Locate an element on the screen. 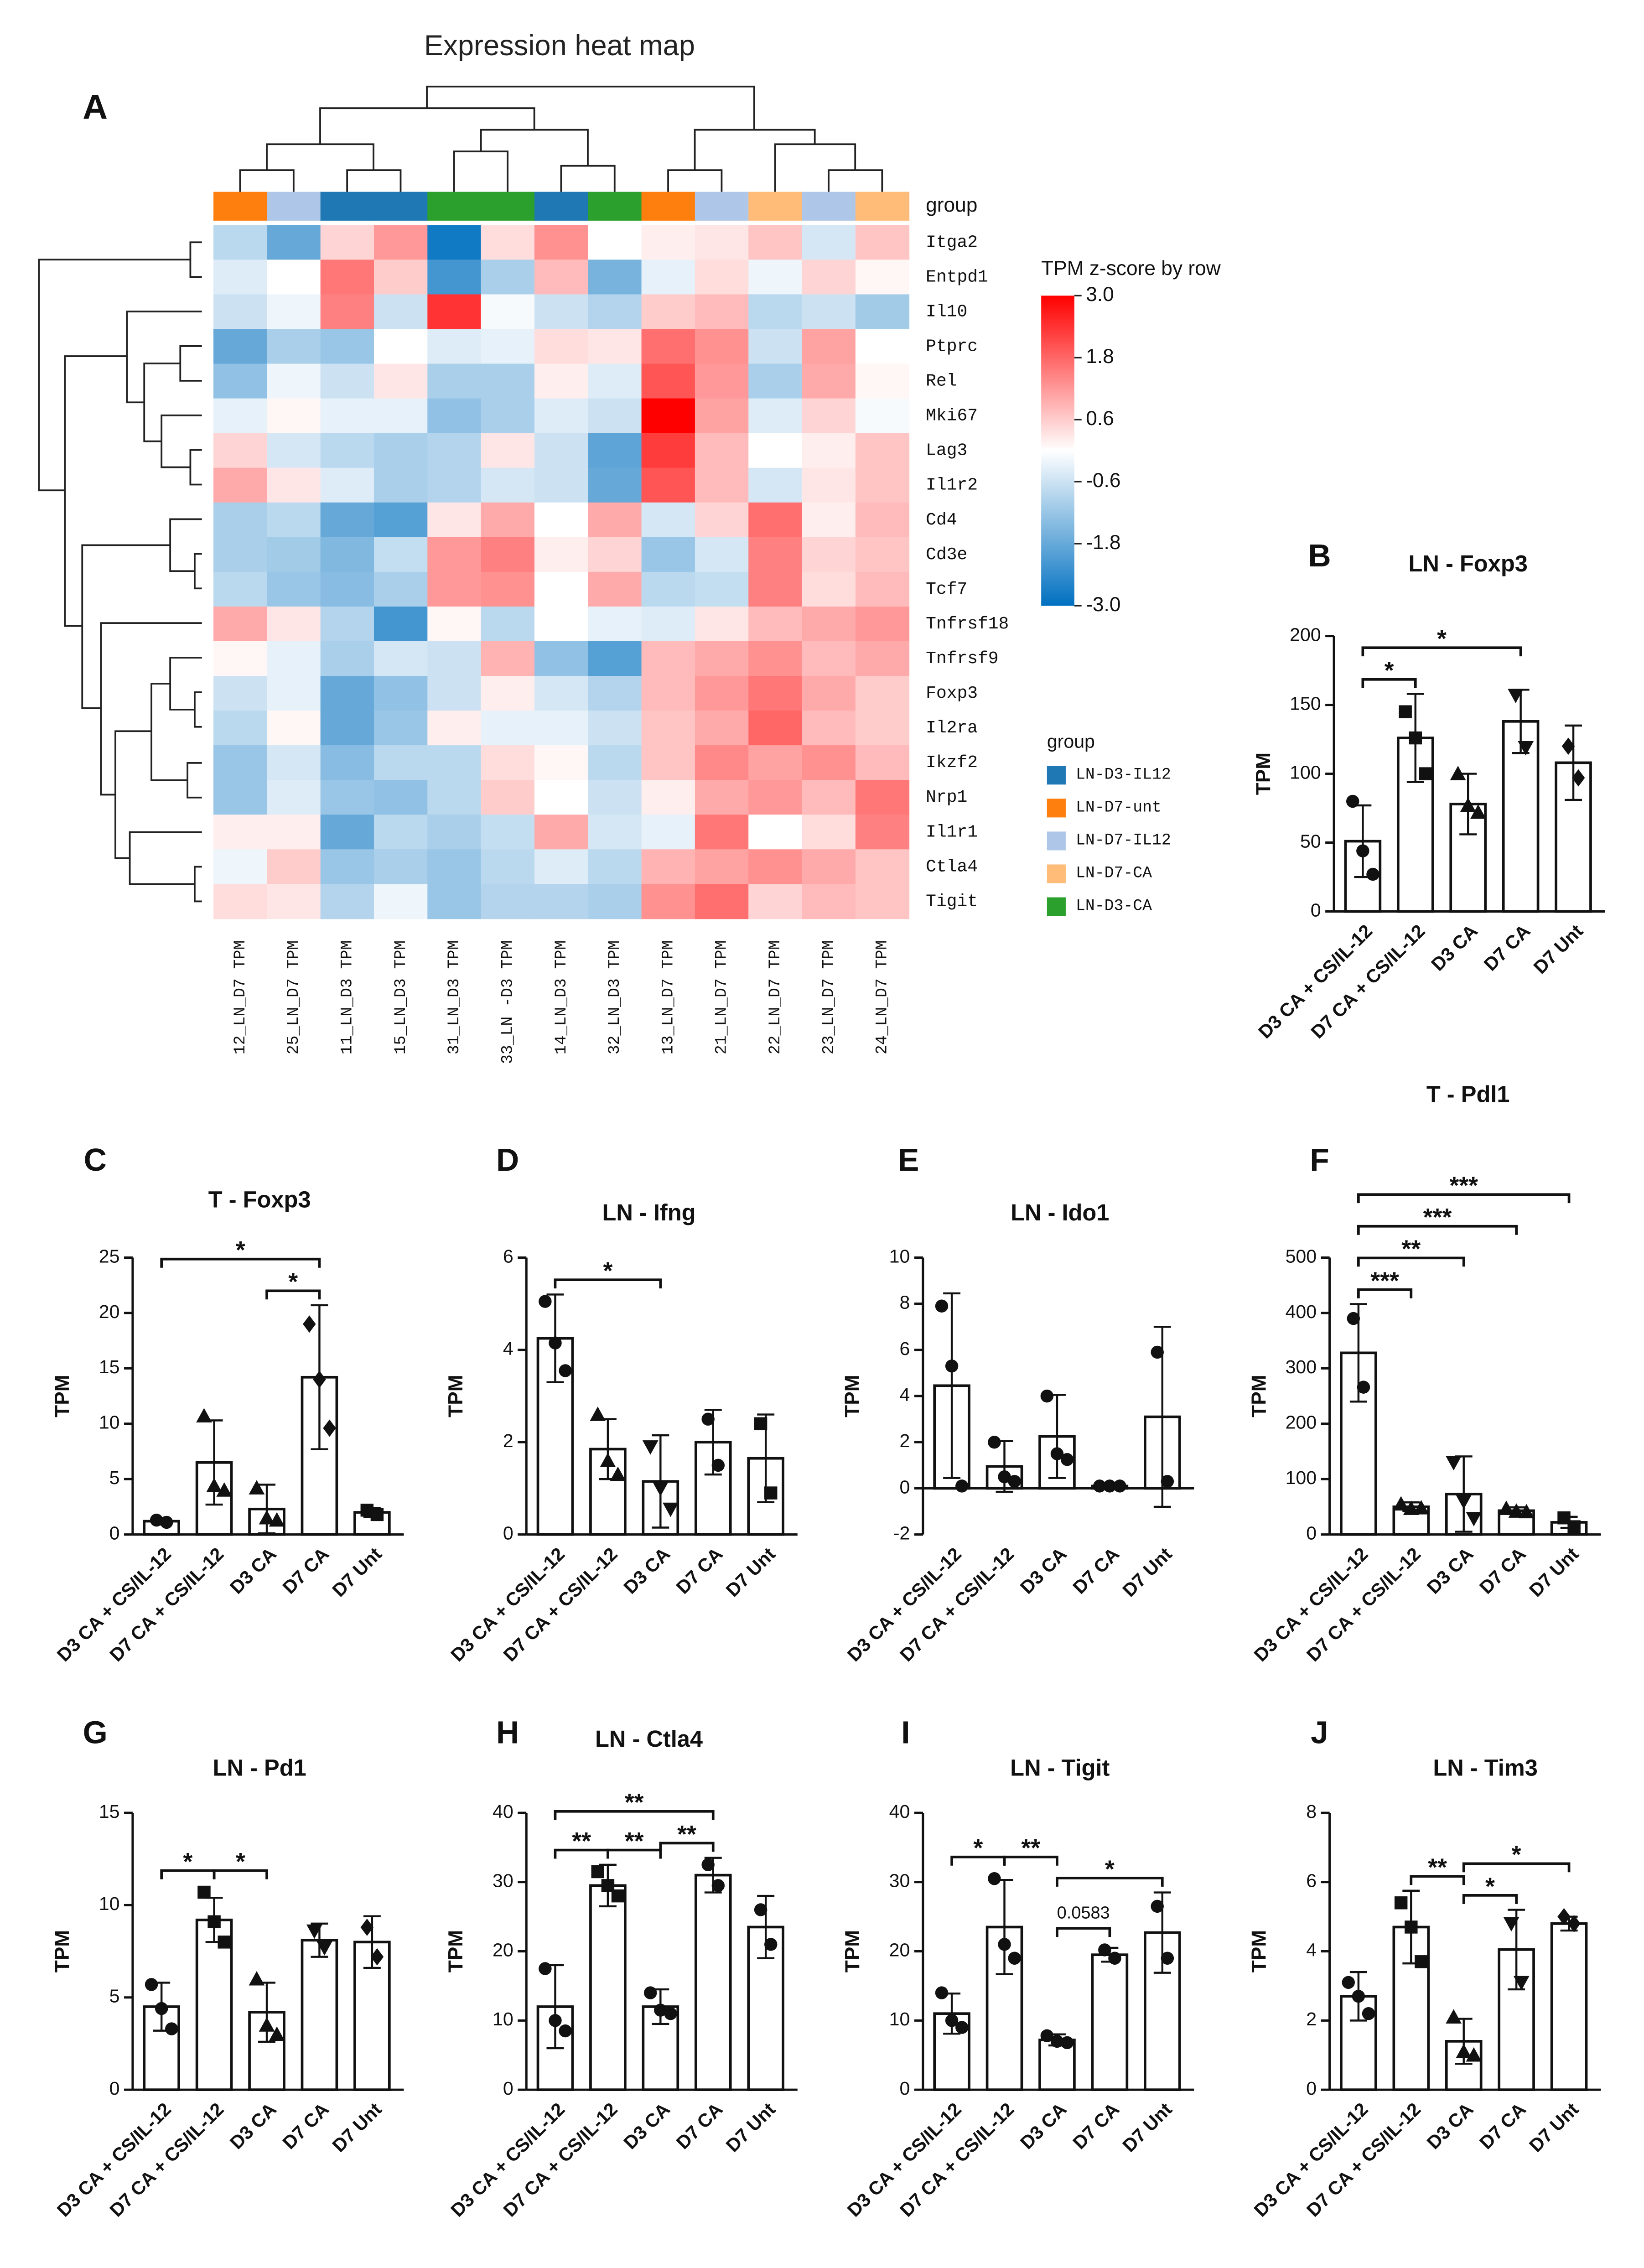 This screenshot has height=2268, width=1644. colorbar-title: TPM z-score by row is located at coordinates (1131, 268).